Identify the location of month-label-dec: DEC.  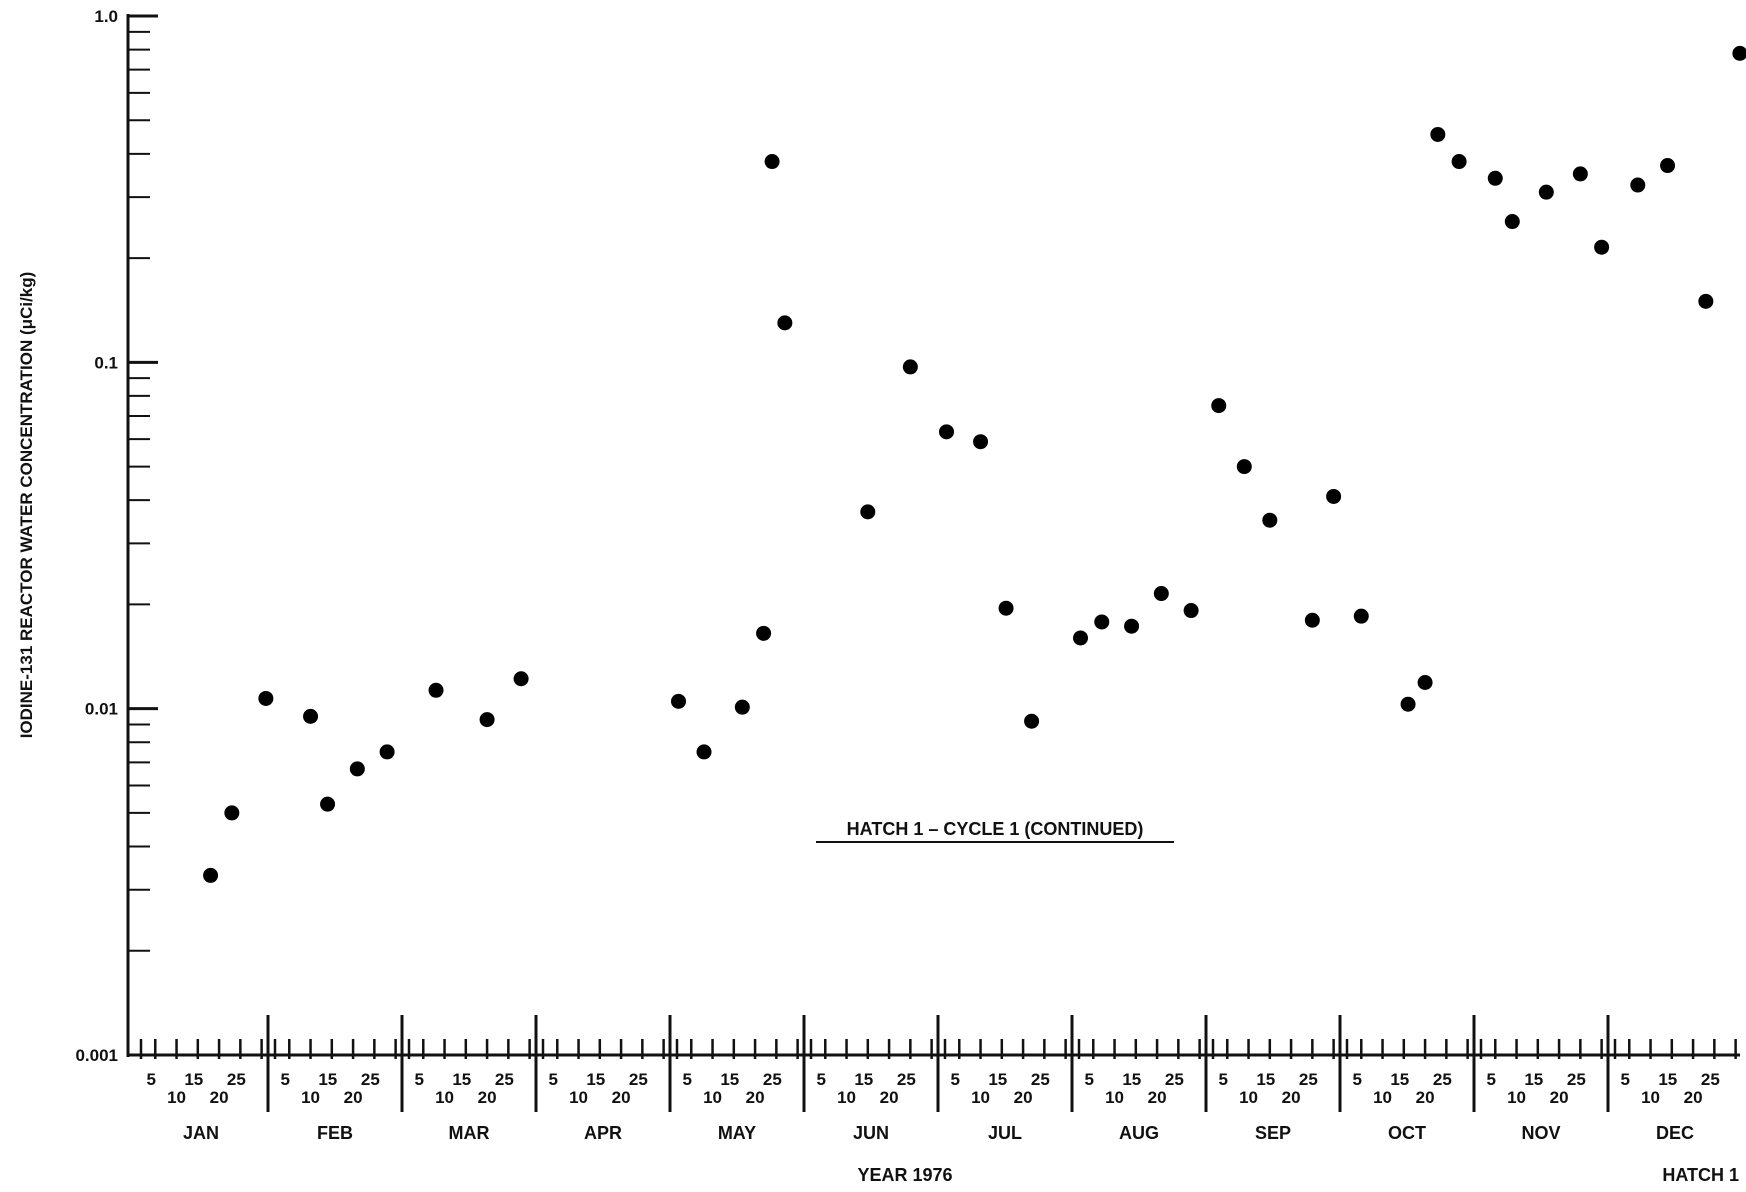
(1675, 1133).